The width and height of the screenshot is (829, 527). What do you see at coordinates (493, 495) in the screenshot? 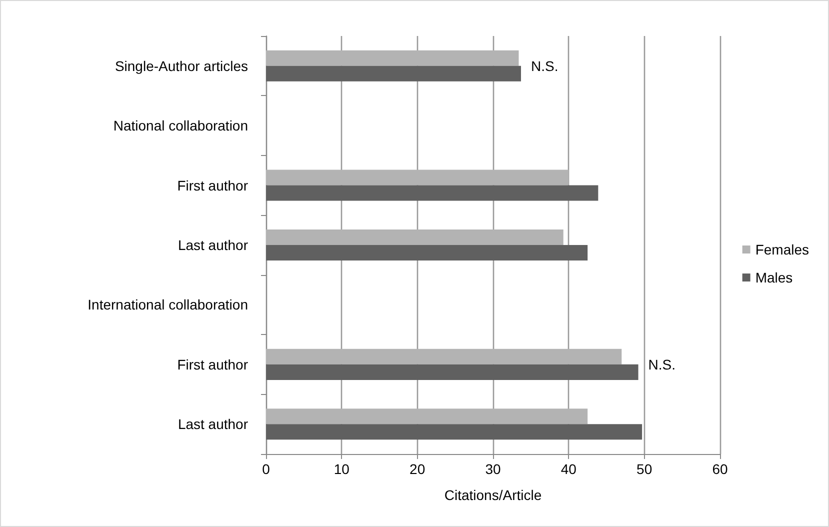
I see `x-axis-title: Citations/Article` at bounding box center [493, 495].